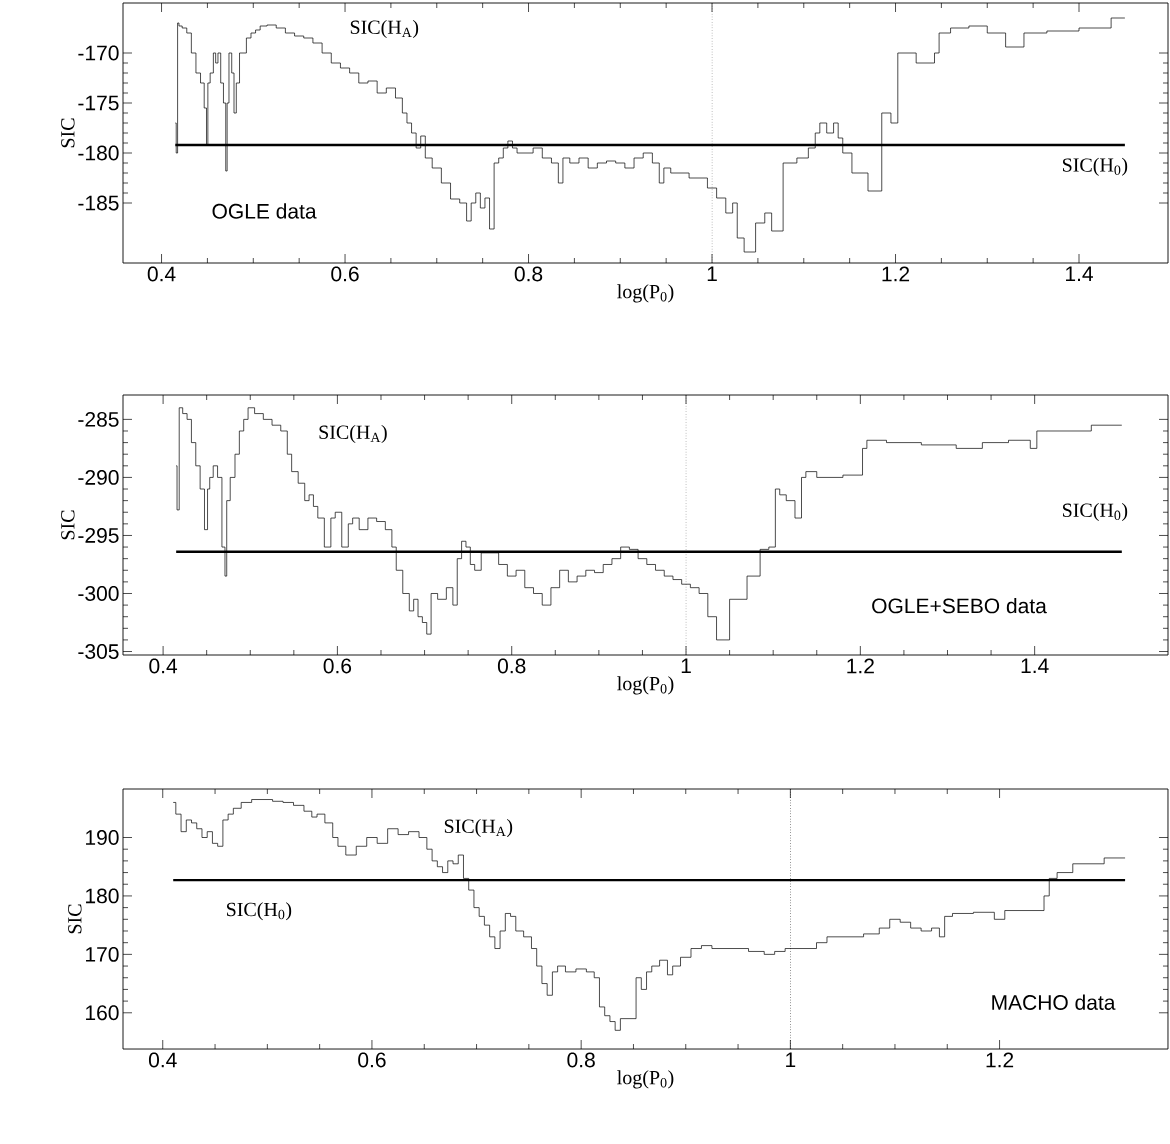  I want to click on y-tick-label: 170, so click(102, 954).